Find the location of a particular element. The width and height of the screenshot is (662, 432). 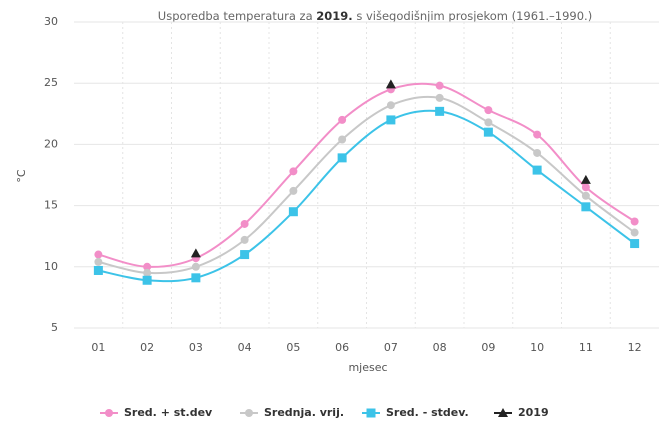

legend-label: Sred. - stdev. is located at coordinates (427, 412).